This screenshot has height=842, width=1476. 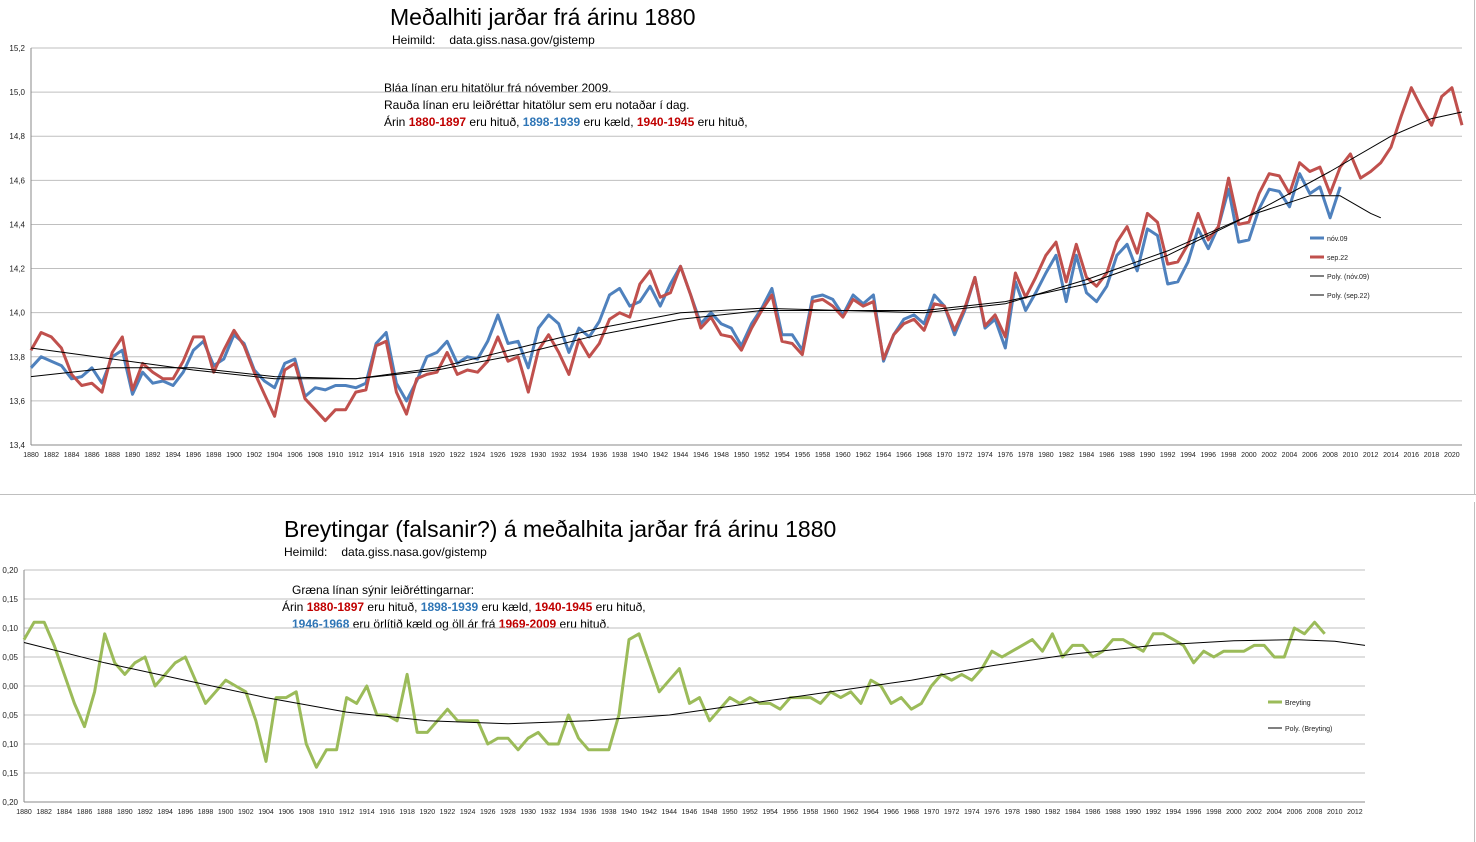 I want to click on x-tick-label: 1914, so click(x=376, y=455).